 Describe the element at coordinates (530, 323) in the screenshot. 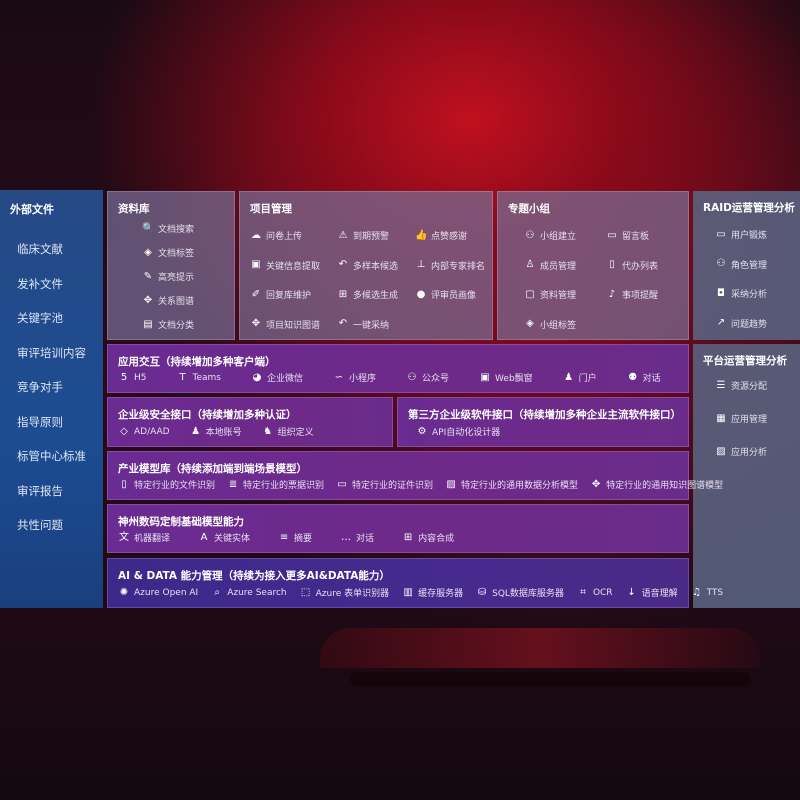

I see `tag-icon: ◈` at that location.